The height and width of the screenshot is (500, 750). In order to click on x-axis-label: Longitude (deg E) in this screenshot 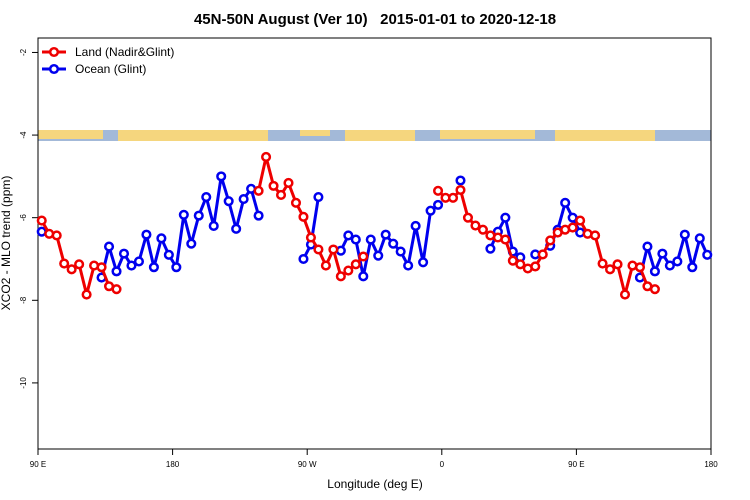, I will do `click(374, 484)`.